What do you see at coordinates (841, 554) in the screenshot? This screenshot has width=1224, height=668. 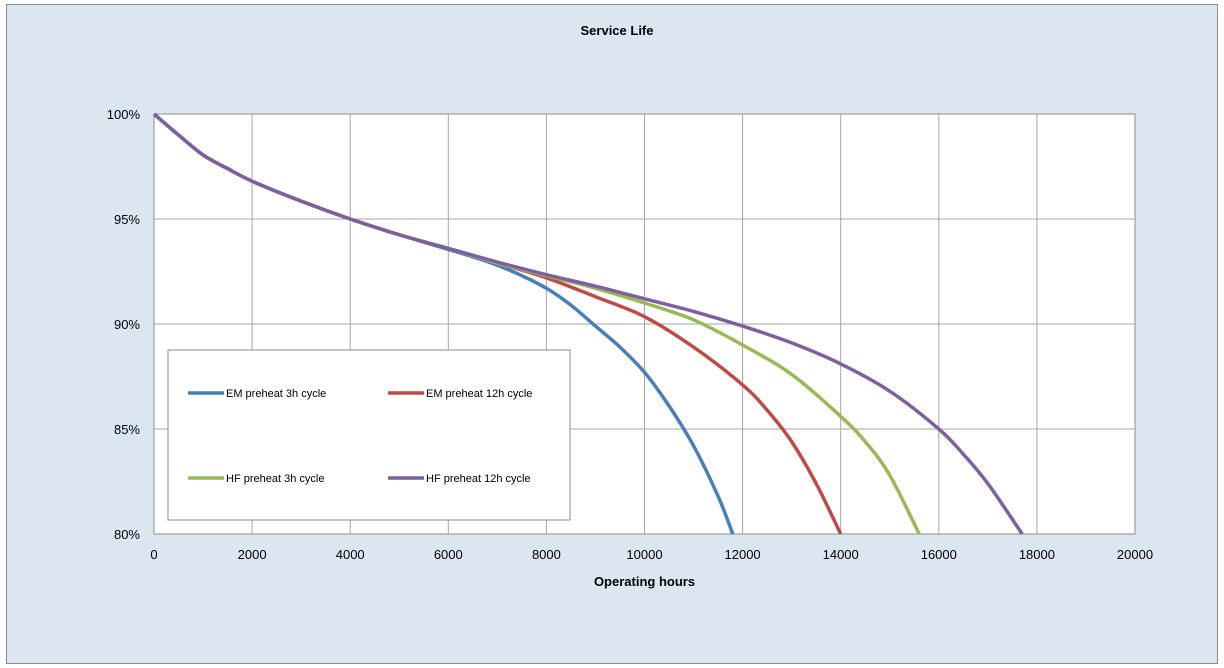 I see `x-tick-label: 14000` at bounding box center [841, 554].